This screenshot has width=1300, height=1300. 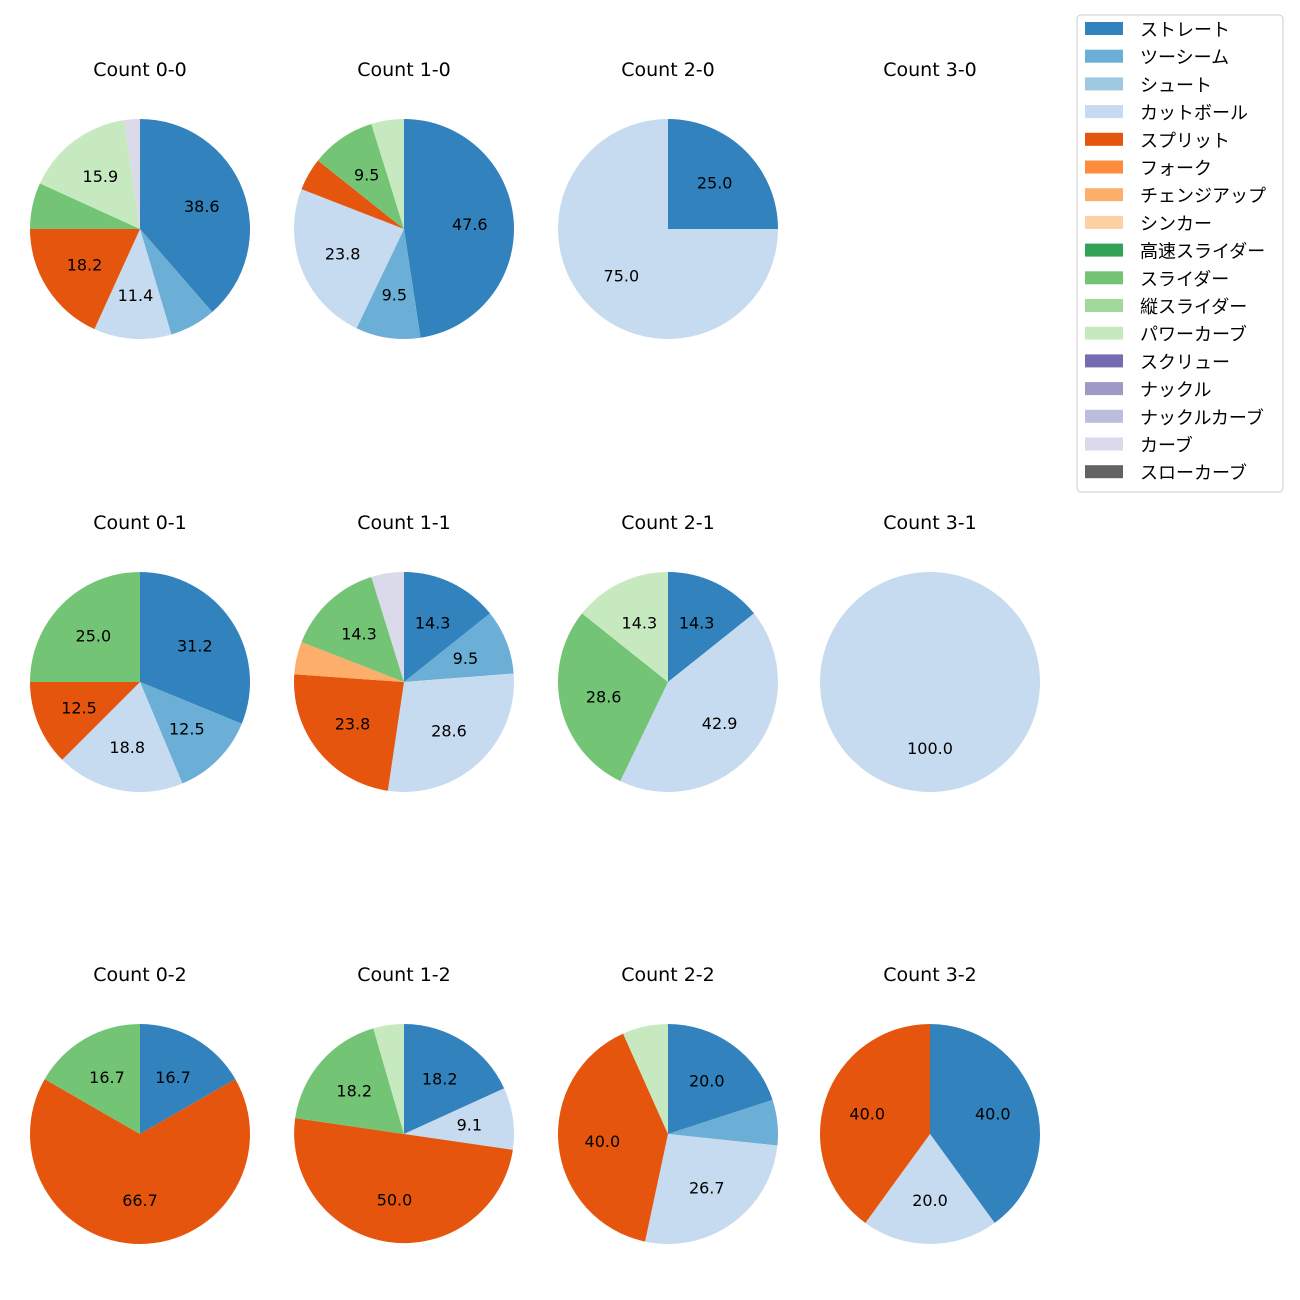 I want to click on legend-label: スローカーブ, so click(x=1193, y=473).